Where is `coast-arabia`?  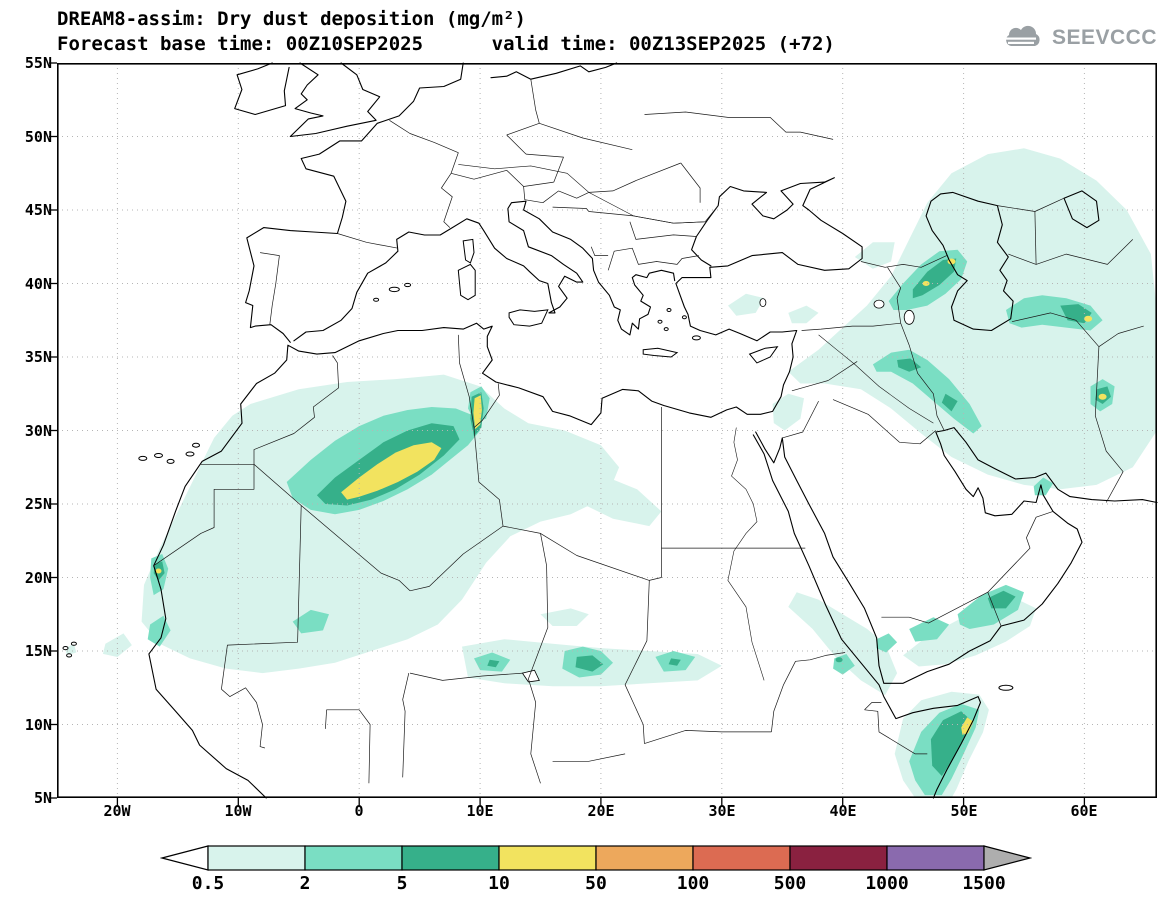 coast-arabia is located at coordinates (956, 555).